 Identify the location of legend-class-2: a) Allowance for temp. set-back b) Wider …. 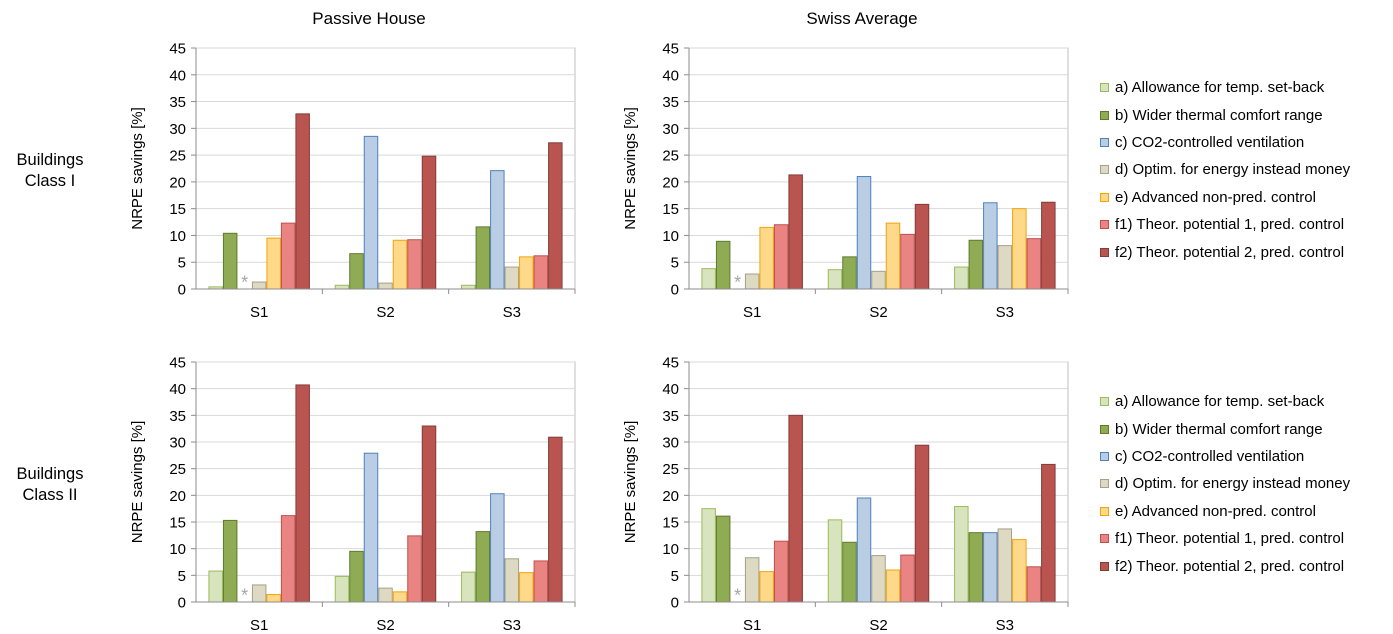
(1225, 484).